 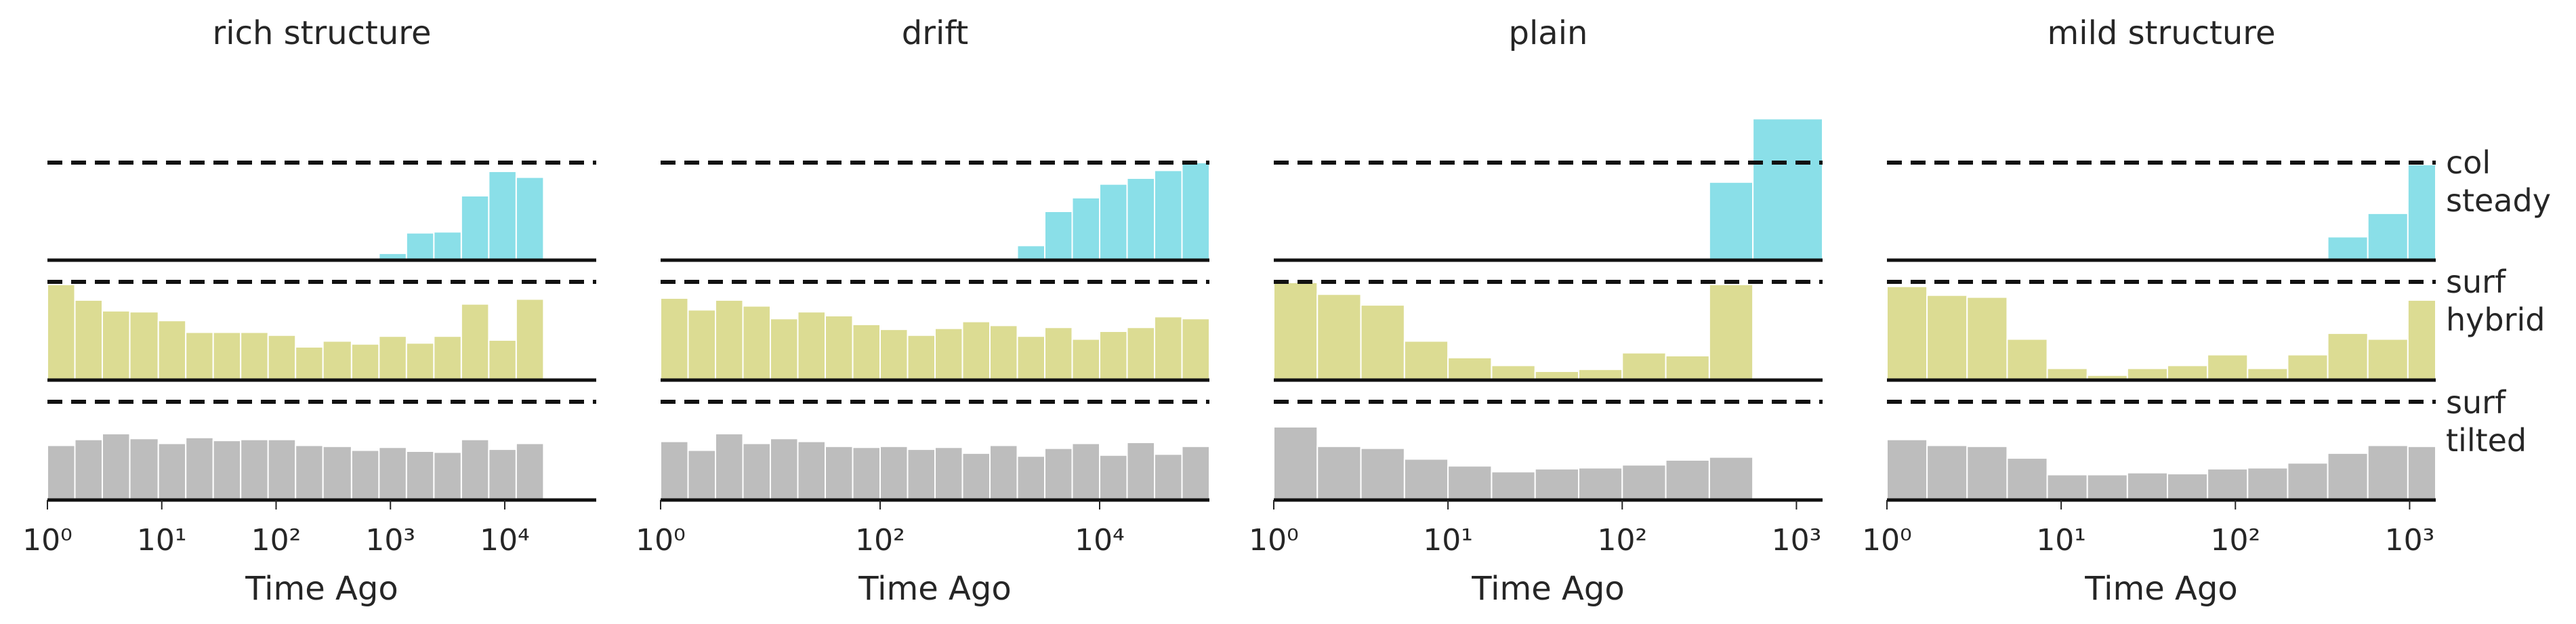 What do you see at coordinates (935, 33) in the screenshot?
I see `panel-title: drift` at bounding box center [935, 33].